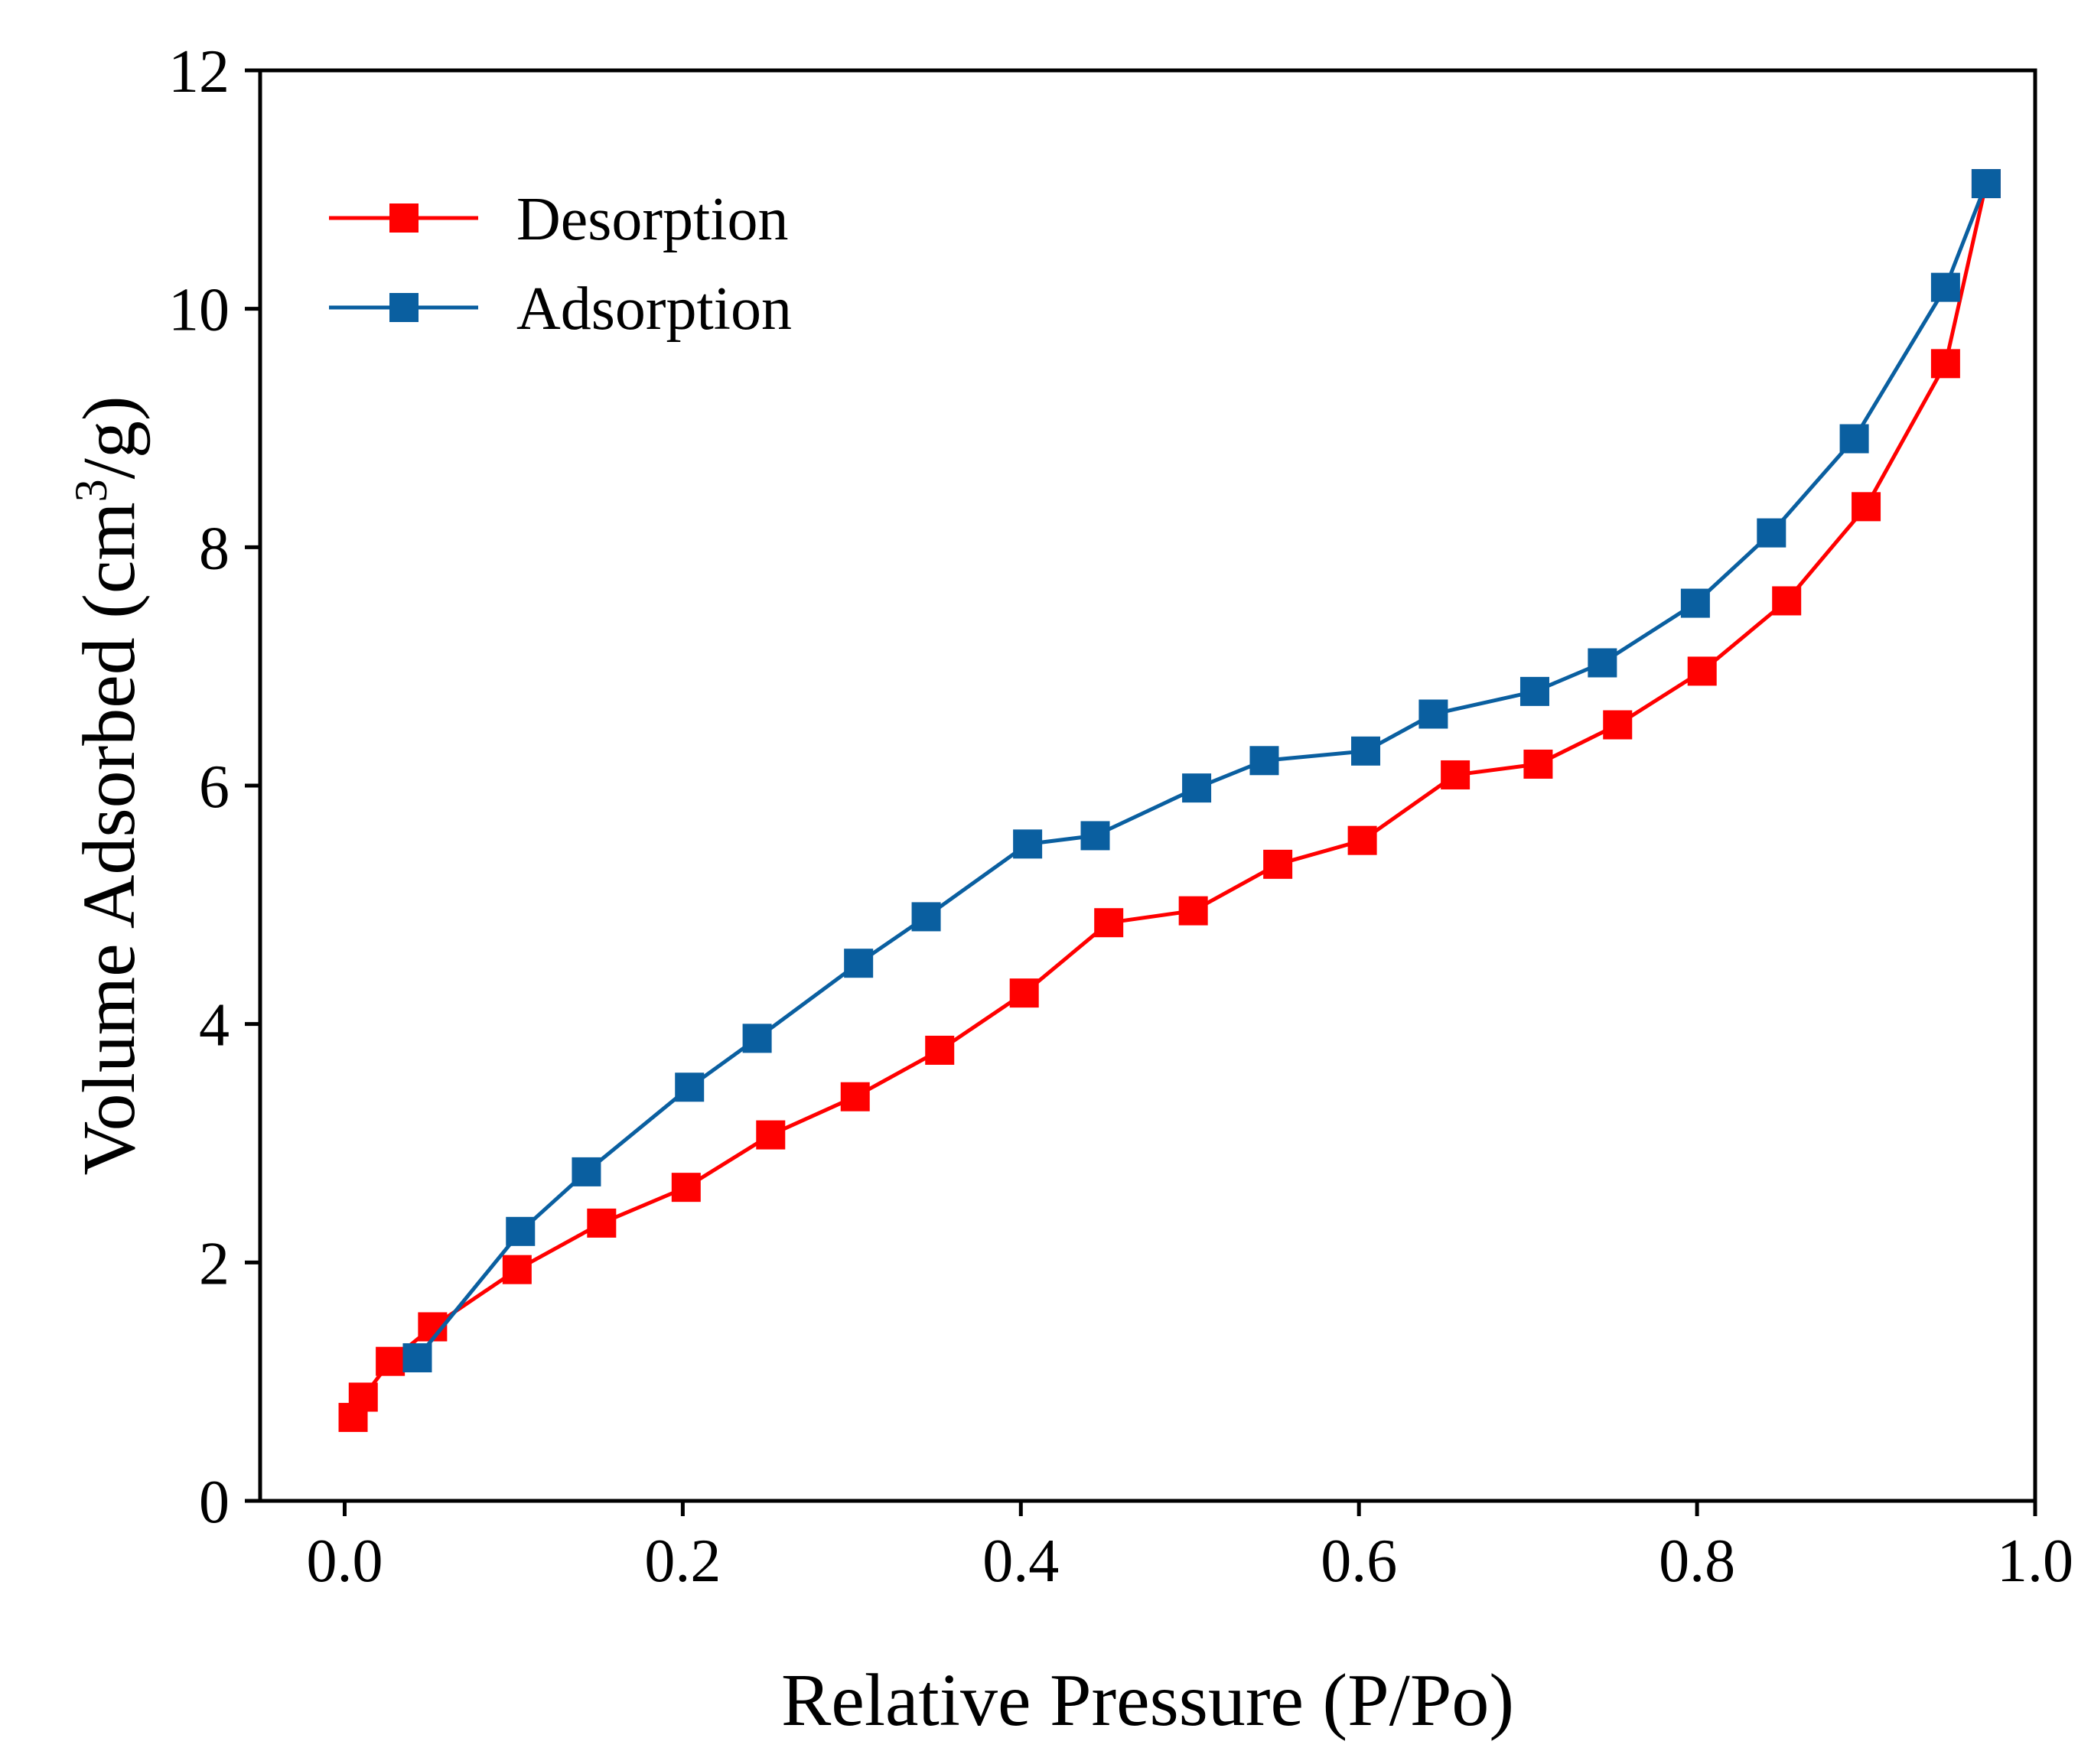  Describe the element at coordinates (1148, 1701) in the screenshot. I see `x-axis-label: Relative Pressure (P/Po)` at that location.